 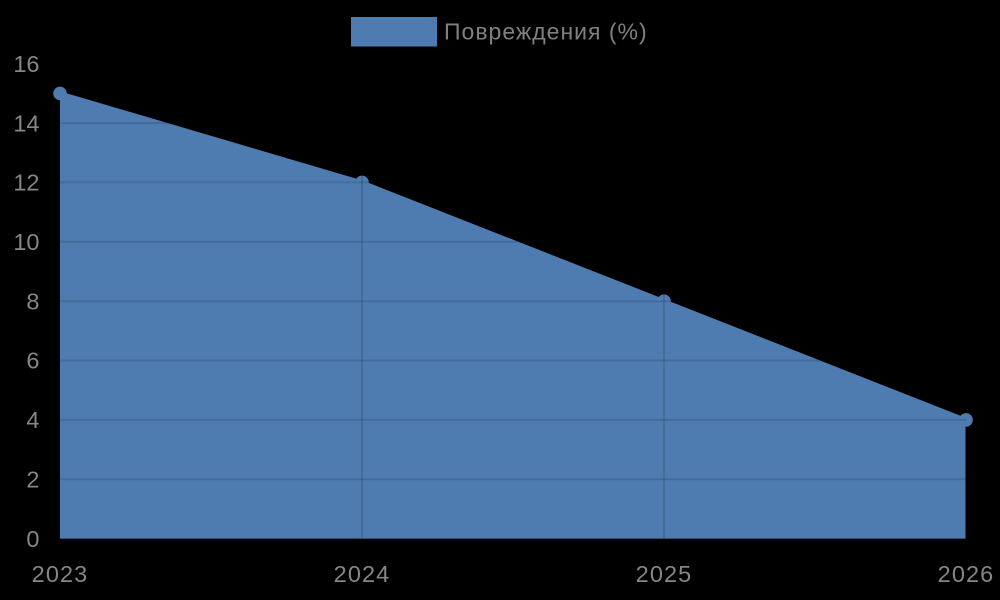 I want to click on svg-text: 10, so click(x=26, y=242).